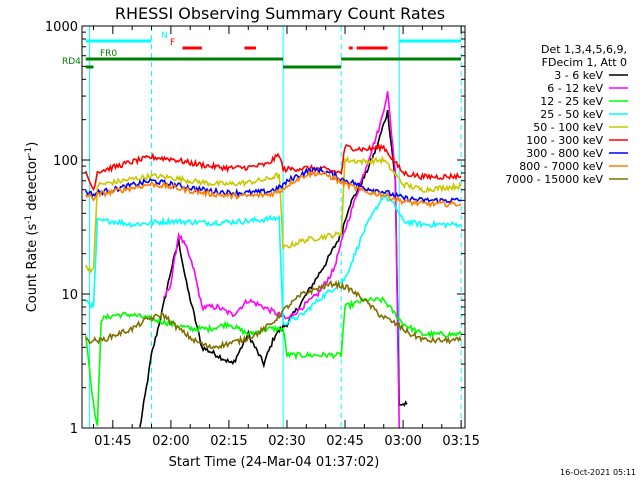 This screenshot has width=640, height=480. What do you see at coordinates (262, 50) in the screenshot?
I see `flag-bars: NF FR0 RD4` at bounding box center [262, 50].